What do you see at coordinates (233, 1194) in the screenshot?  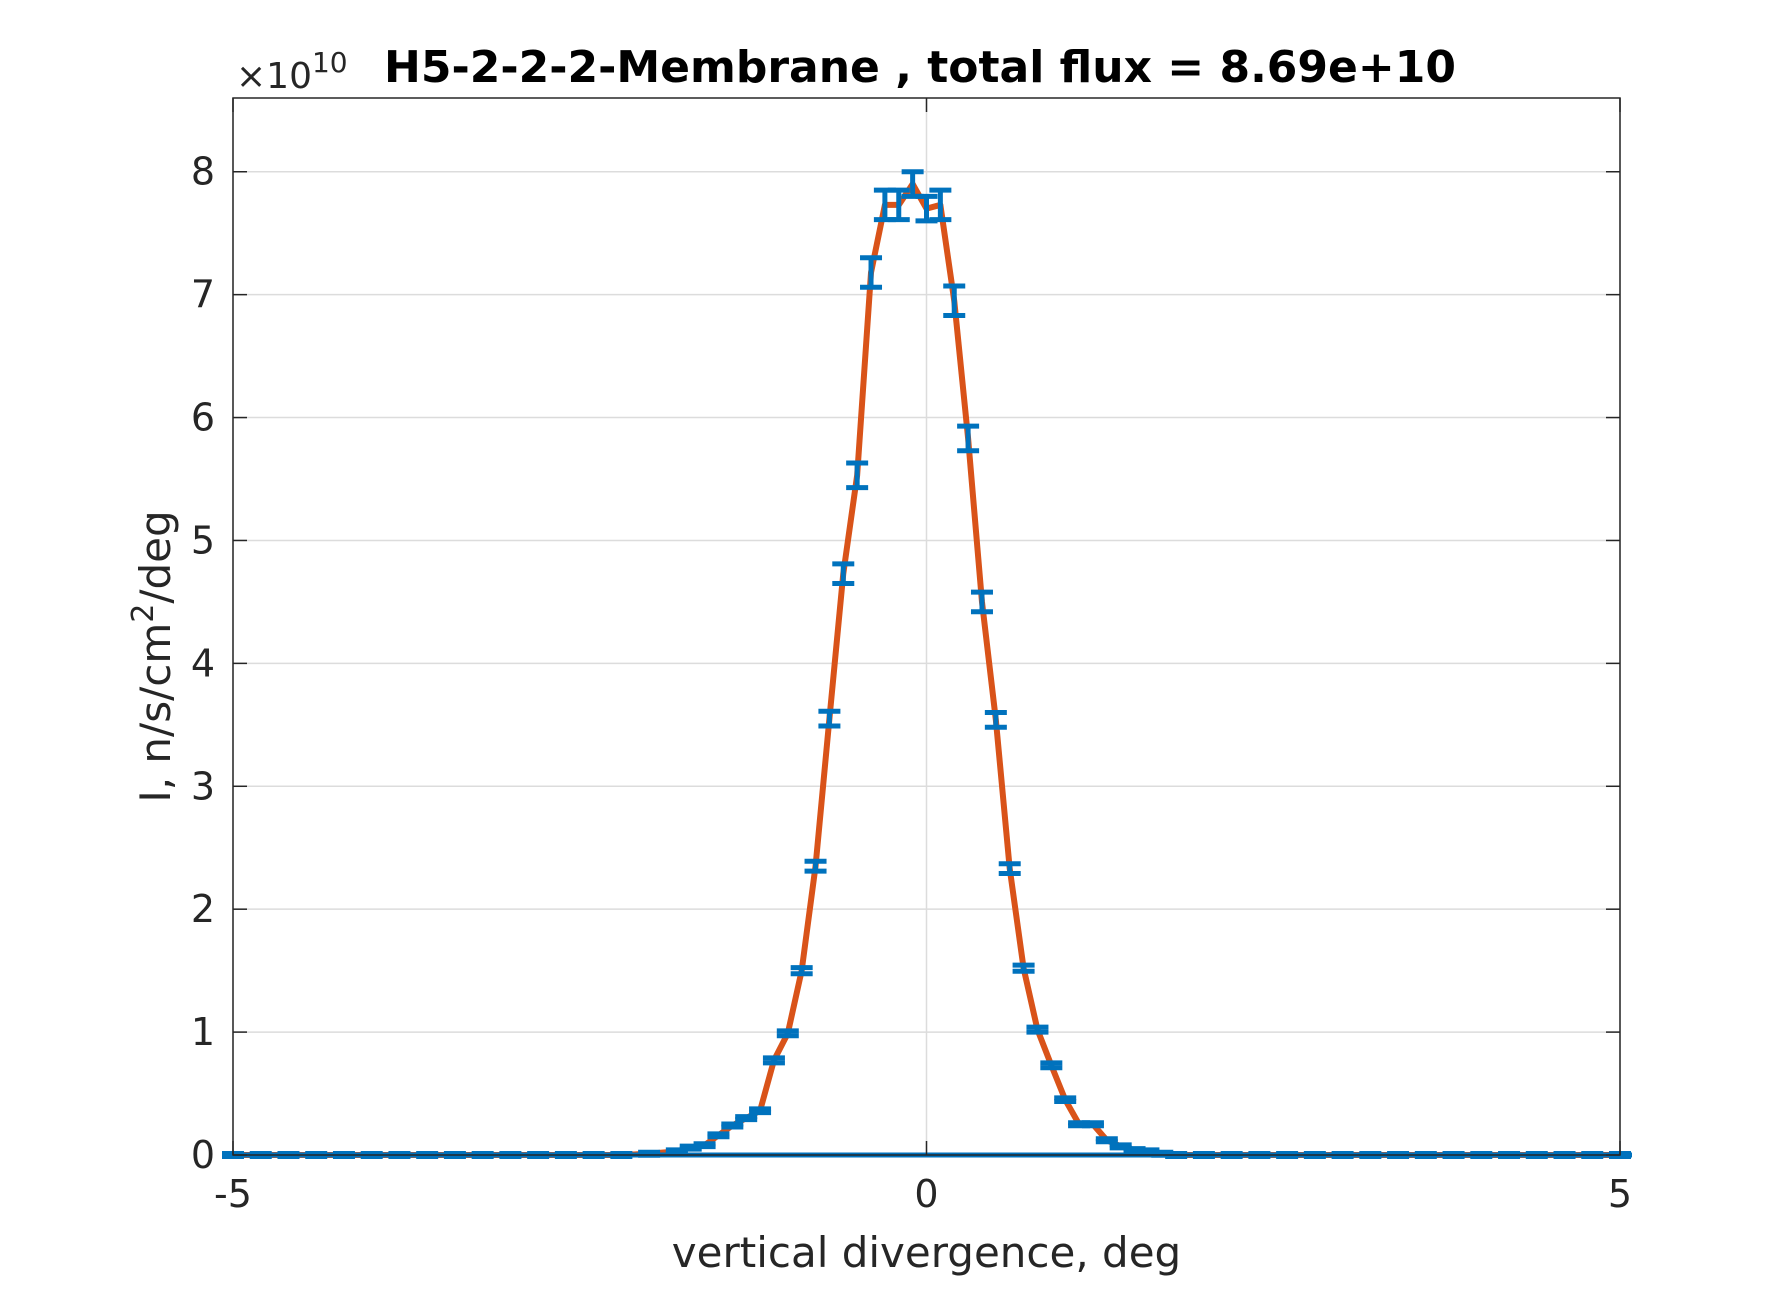 I see `x-tick-label: -5` at bounding box center [233, 1194].